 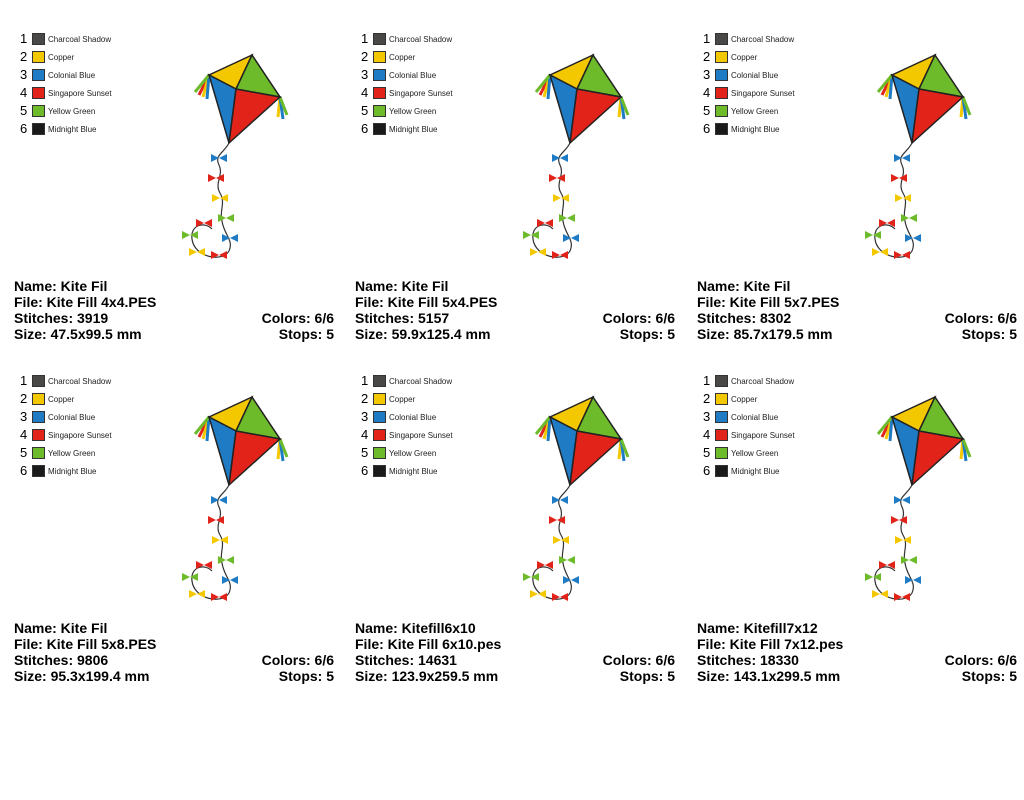 I want to click on design-file: File: Kite Fill 5x7.PES, so click(x=768, y=302).